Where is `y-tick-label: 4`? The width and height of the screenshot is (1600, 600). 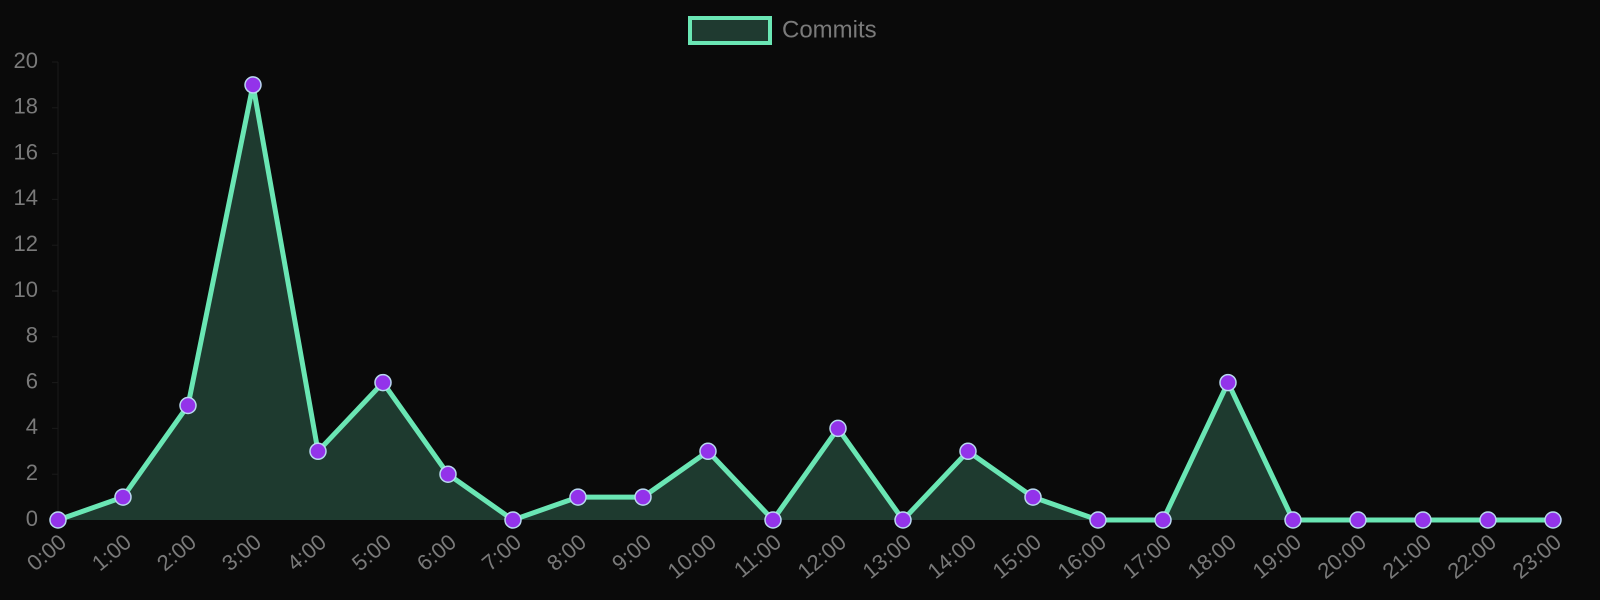
y-tick-label: 4 is located at coordinates (32, 426).